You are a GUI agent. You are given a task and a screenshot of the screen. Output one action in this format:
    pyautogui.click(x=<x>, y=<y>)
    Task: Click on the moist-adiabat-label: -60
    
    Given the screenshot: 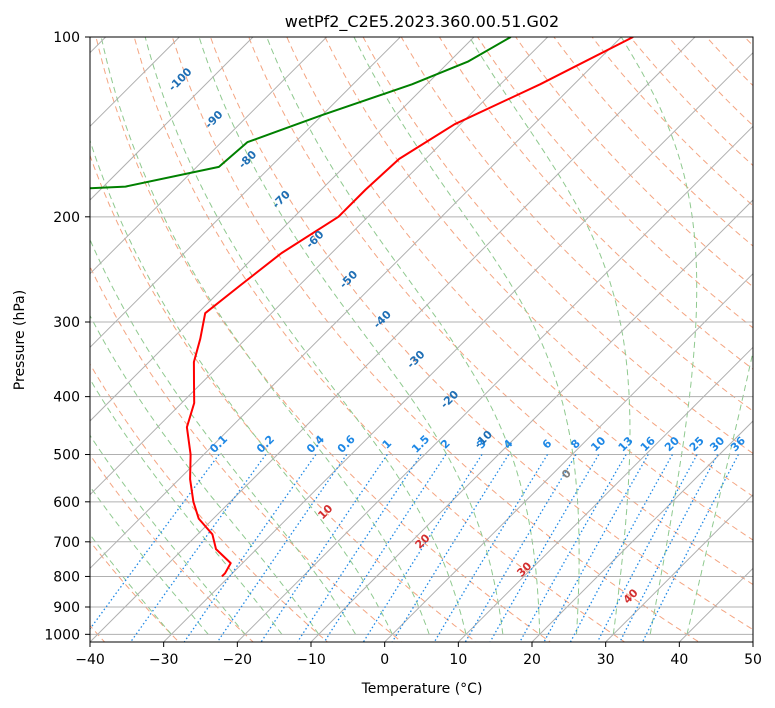 What is the action you would take?
    pyautogui.click(x=314, y=239)
    